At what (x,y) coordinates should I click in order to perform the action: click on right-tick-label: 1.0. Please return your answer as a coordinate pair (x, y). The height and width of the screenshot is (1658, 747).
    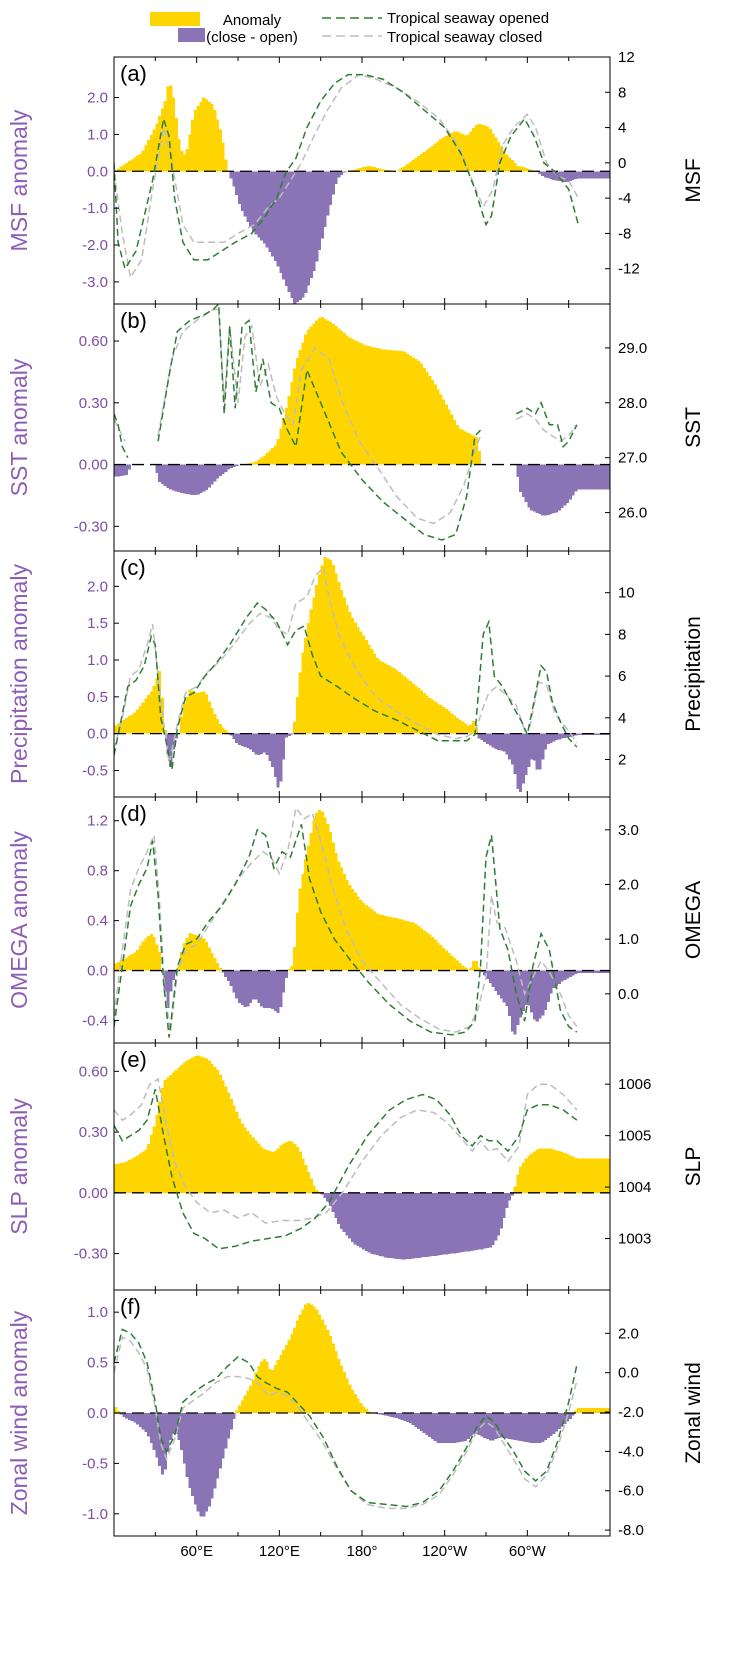
    Looking at the image, I should click on (628, 939).